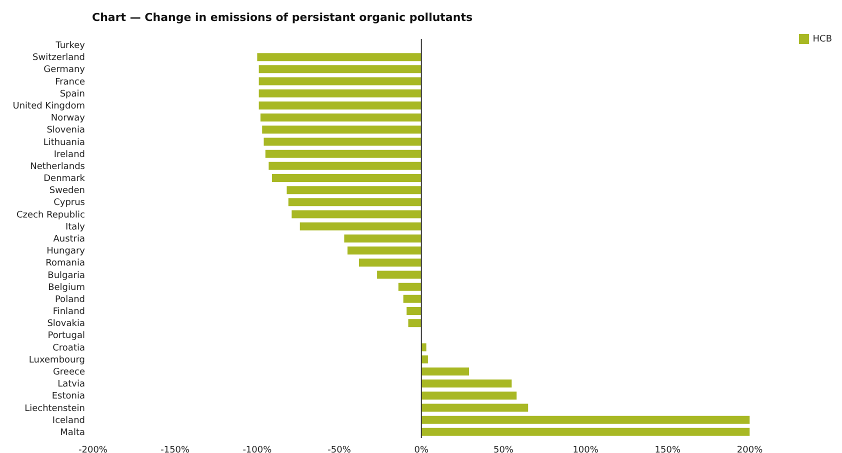 The height and width of the screenshot is (453, 842). I want to click on chart-title: Chart — Change in emissions of persistant organic pollutants, so click(282, 17).